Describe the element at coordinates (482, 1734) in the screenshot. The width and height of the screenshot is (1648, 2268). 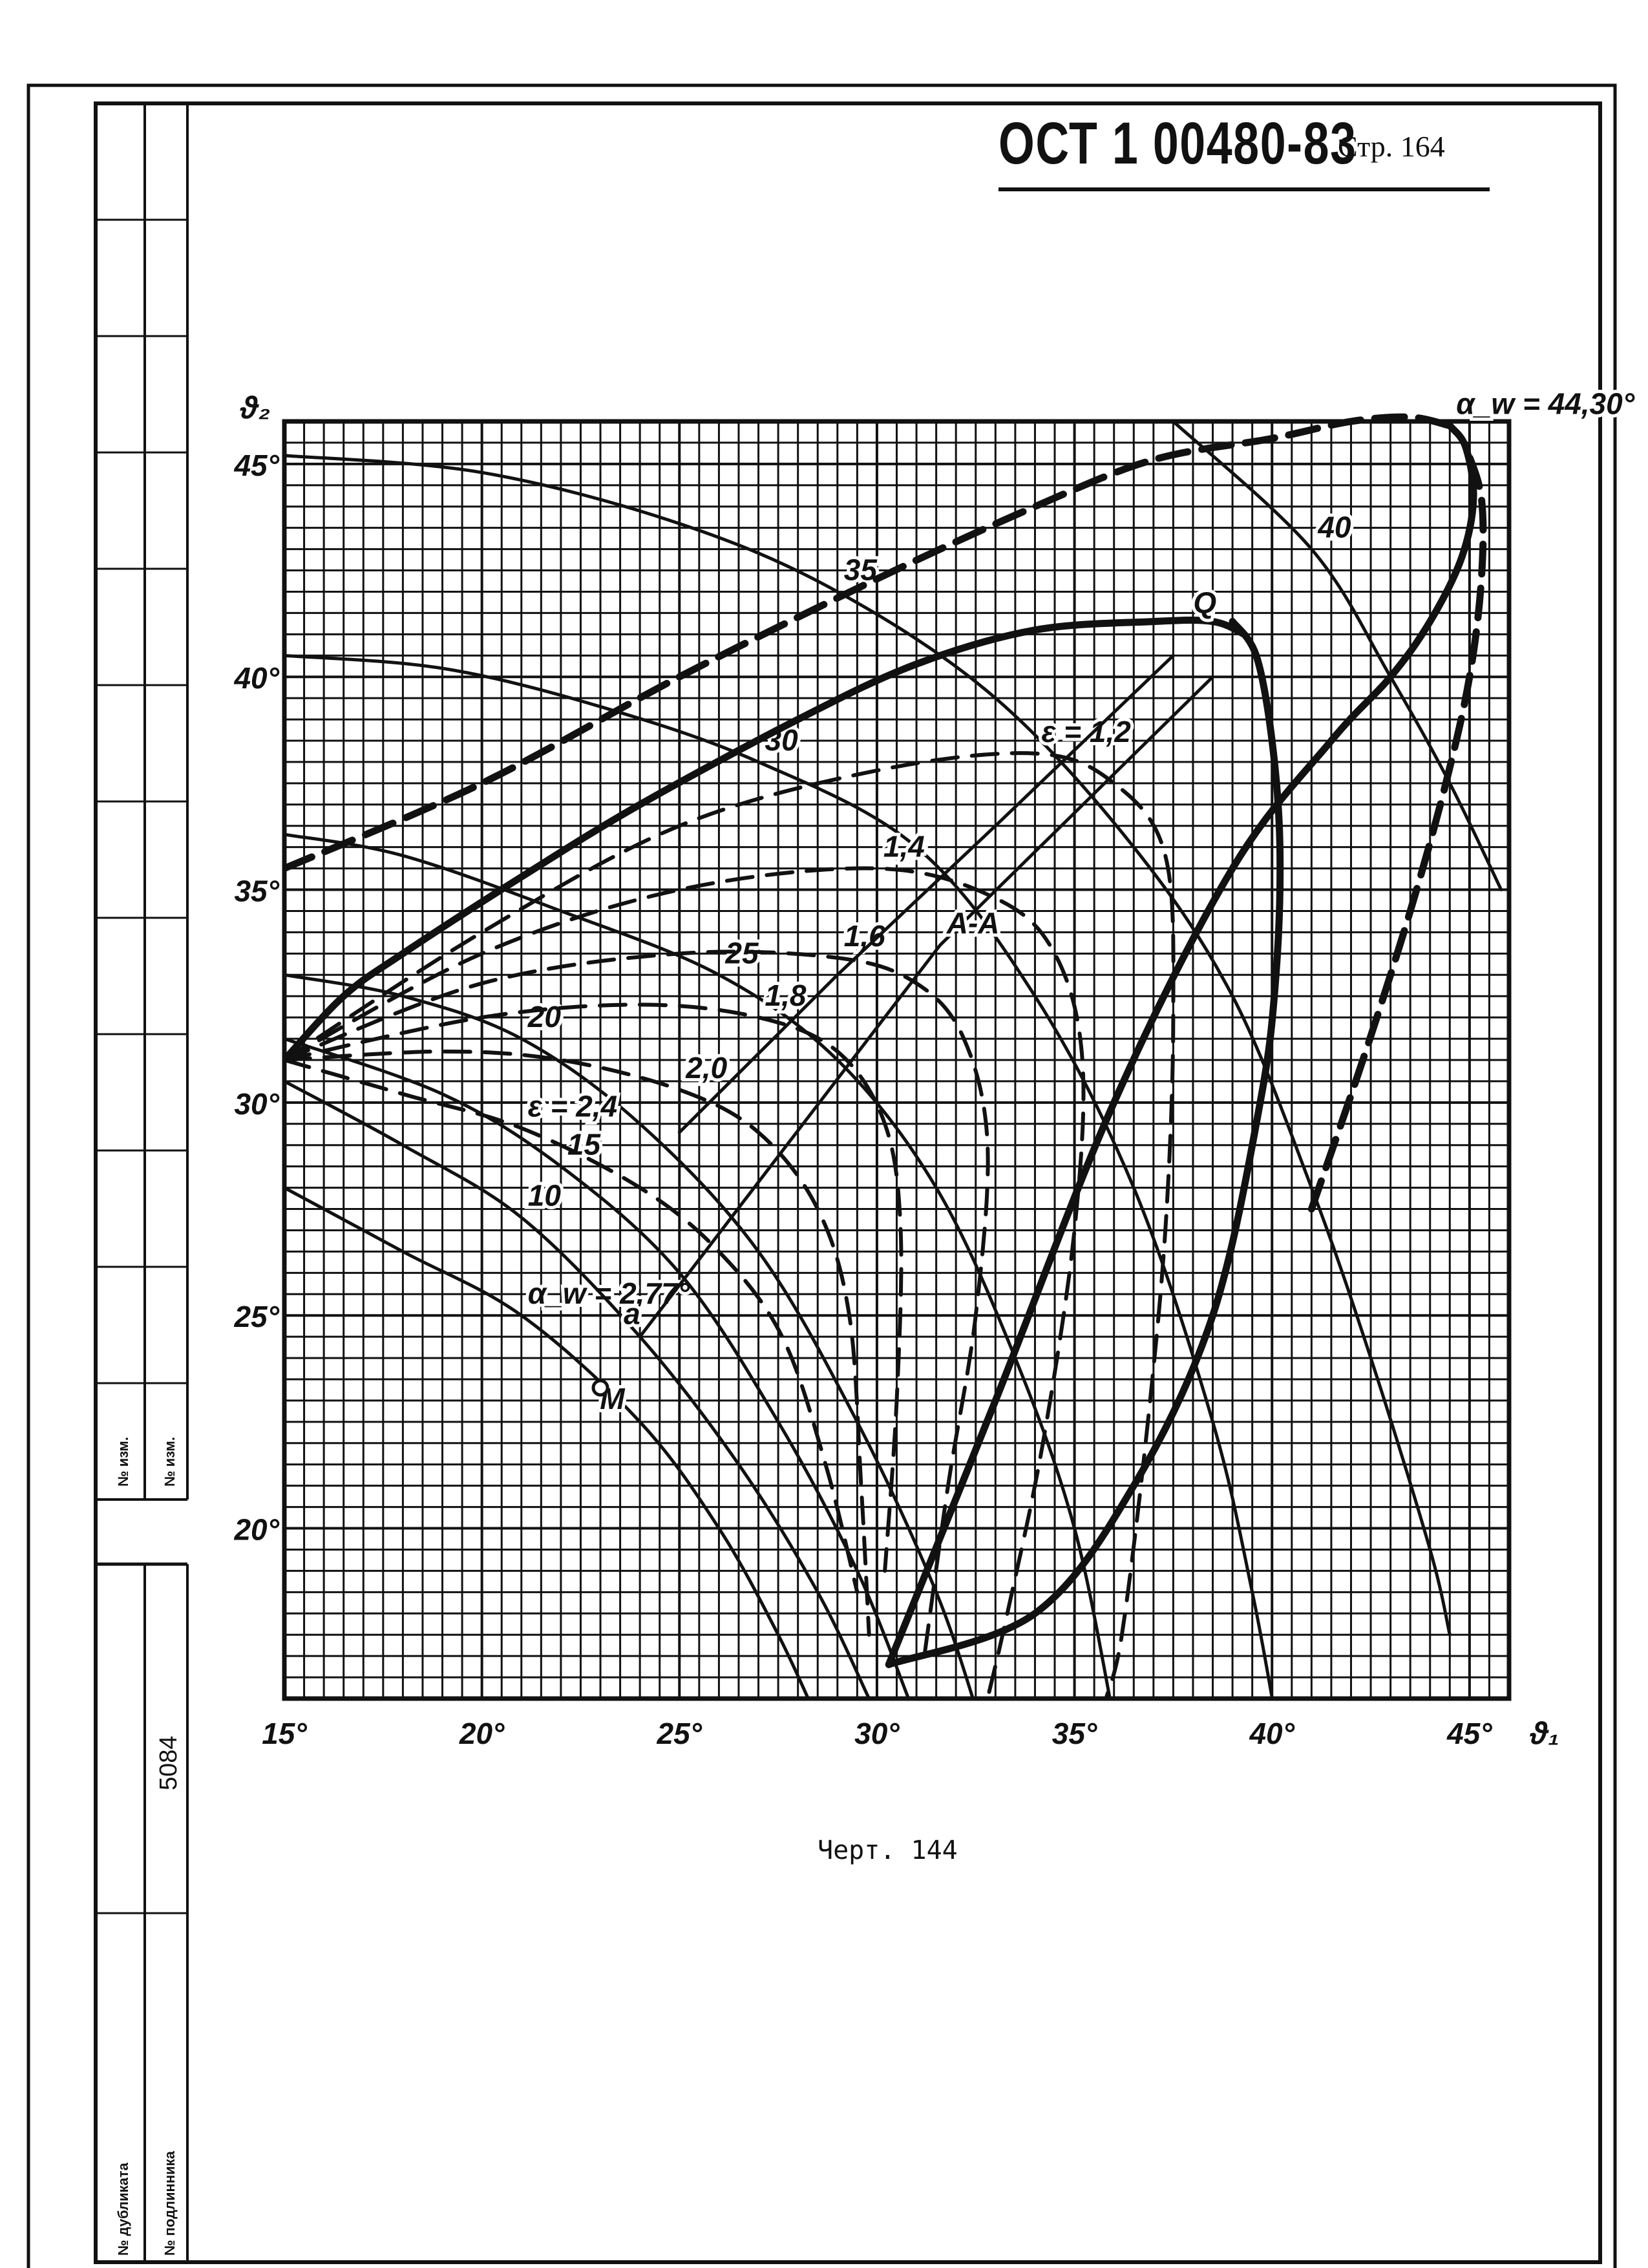
I see `x-tick-label: 20°` at that location.